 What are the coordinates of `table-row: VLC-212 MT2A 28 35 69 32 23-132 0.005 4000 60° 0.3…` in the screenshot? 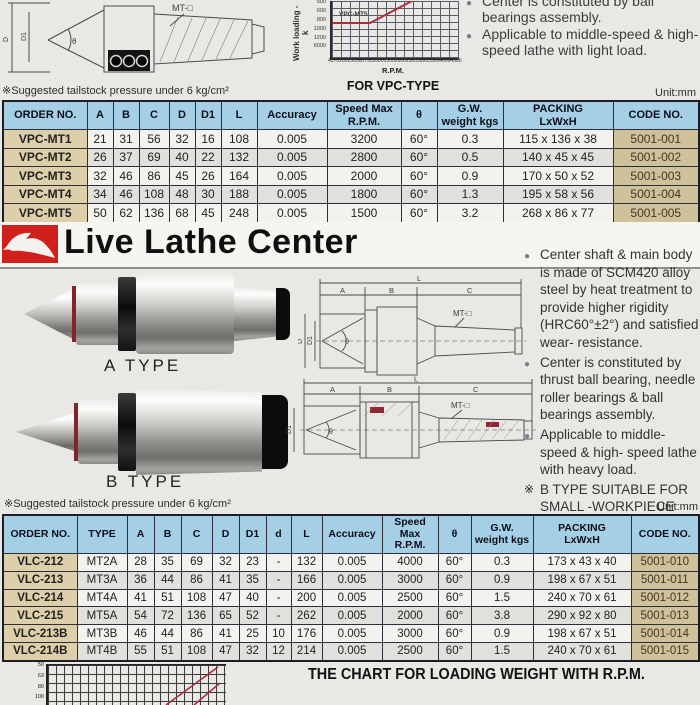 It's located at (351, 562).